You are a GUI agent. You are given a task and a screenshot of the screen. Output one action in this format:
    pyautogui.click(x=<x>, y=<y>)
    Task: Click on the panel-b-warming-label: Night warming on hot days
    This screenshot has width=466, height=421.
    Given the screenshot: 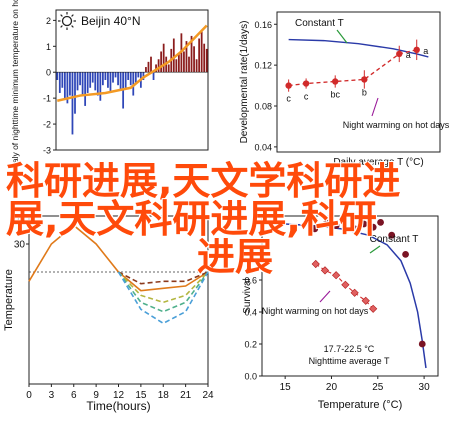 What is the action you would take?
    pyautogui.click(x=396, y=125)
    